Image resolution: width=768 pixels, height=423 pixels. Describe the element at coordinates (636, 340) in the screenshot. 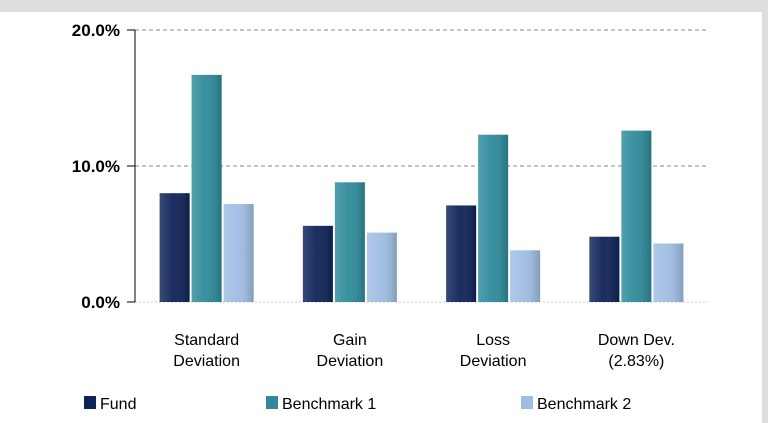

I see `category-label: Down Dev.` at that location.